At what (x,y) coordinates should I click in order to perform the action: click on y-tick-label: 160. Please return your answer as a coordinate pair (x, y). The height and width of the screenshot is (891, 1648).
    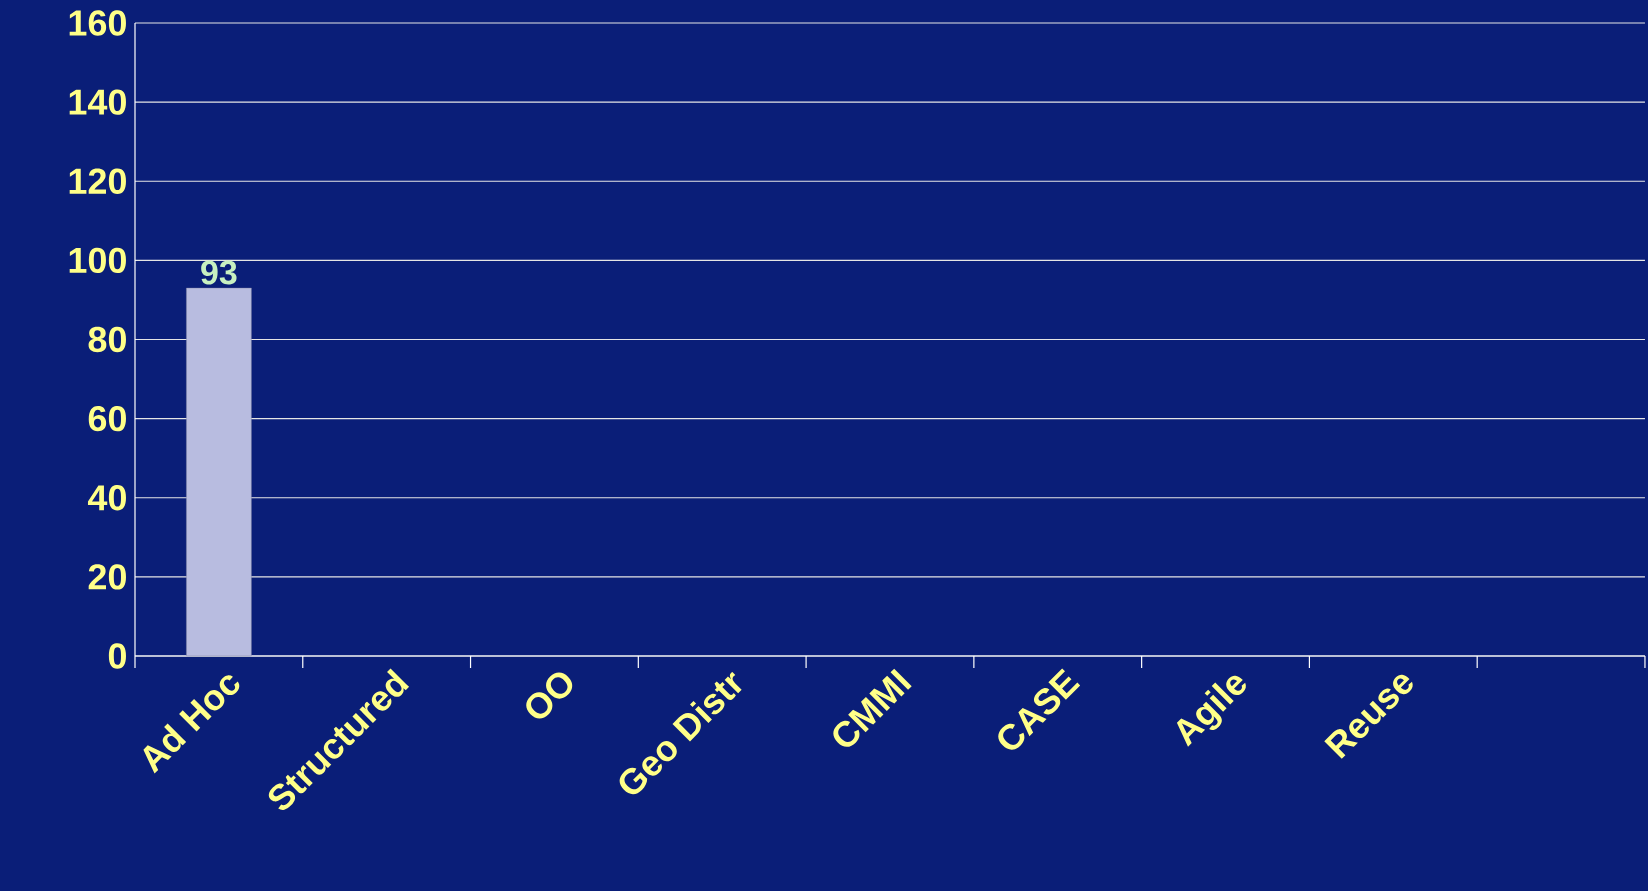
    Looking at the image, I should click on (97, 23).